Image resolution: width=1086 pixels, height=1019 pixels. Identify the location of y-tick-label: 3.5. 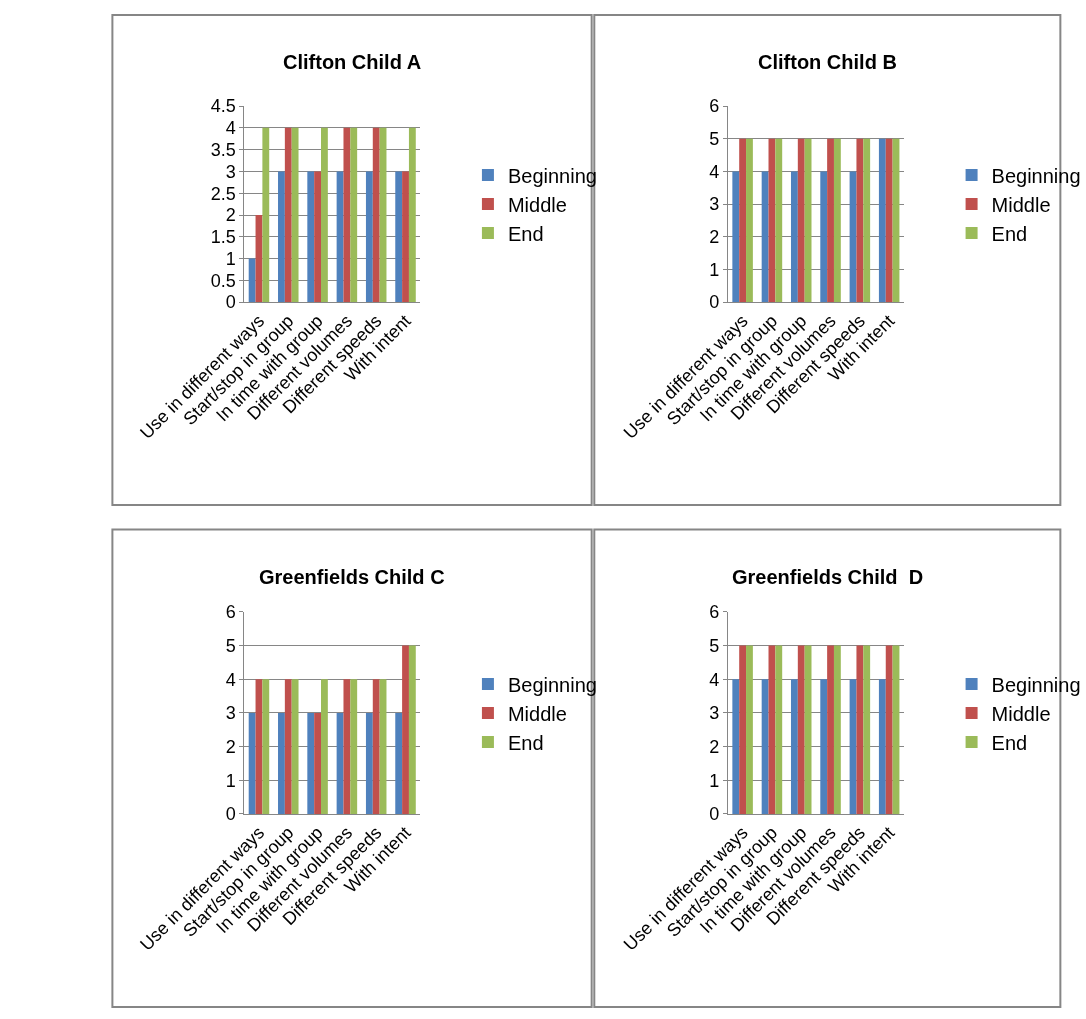
(223, 149).